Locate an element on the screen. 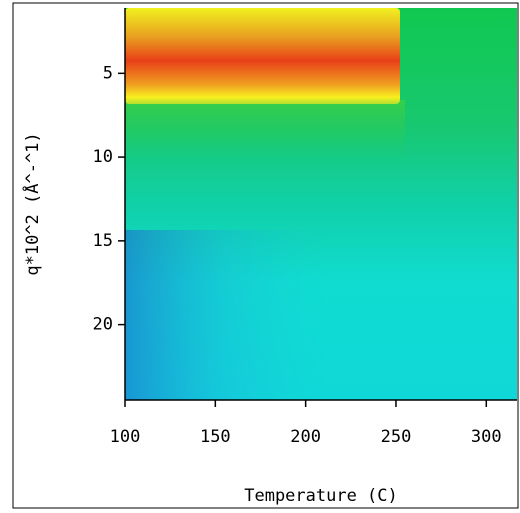  x-tick-label: 300 is located at coordinates (486, 437).